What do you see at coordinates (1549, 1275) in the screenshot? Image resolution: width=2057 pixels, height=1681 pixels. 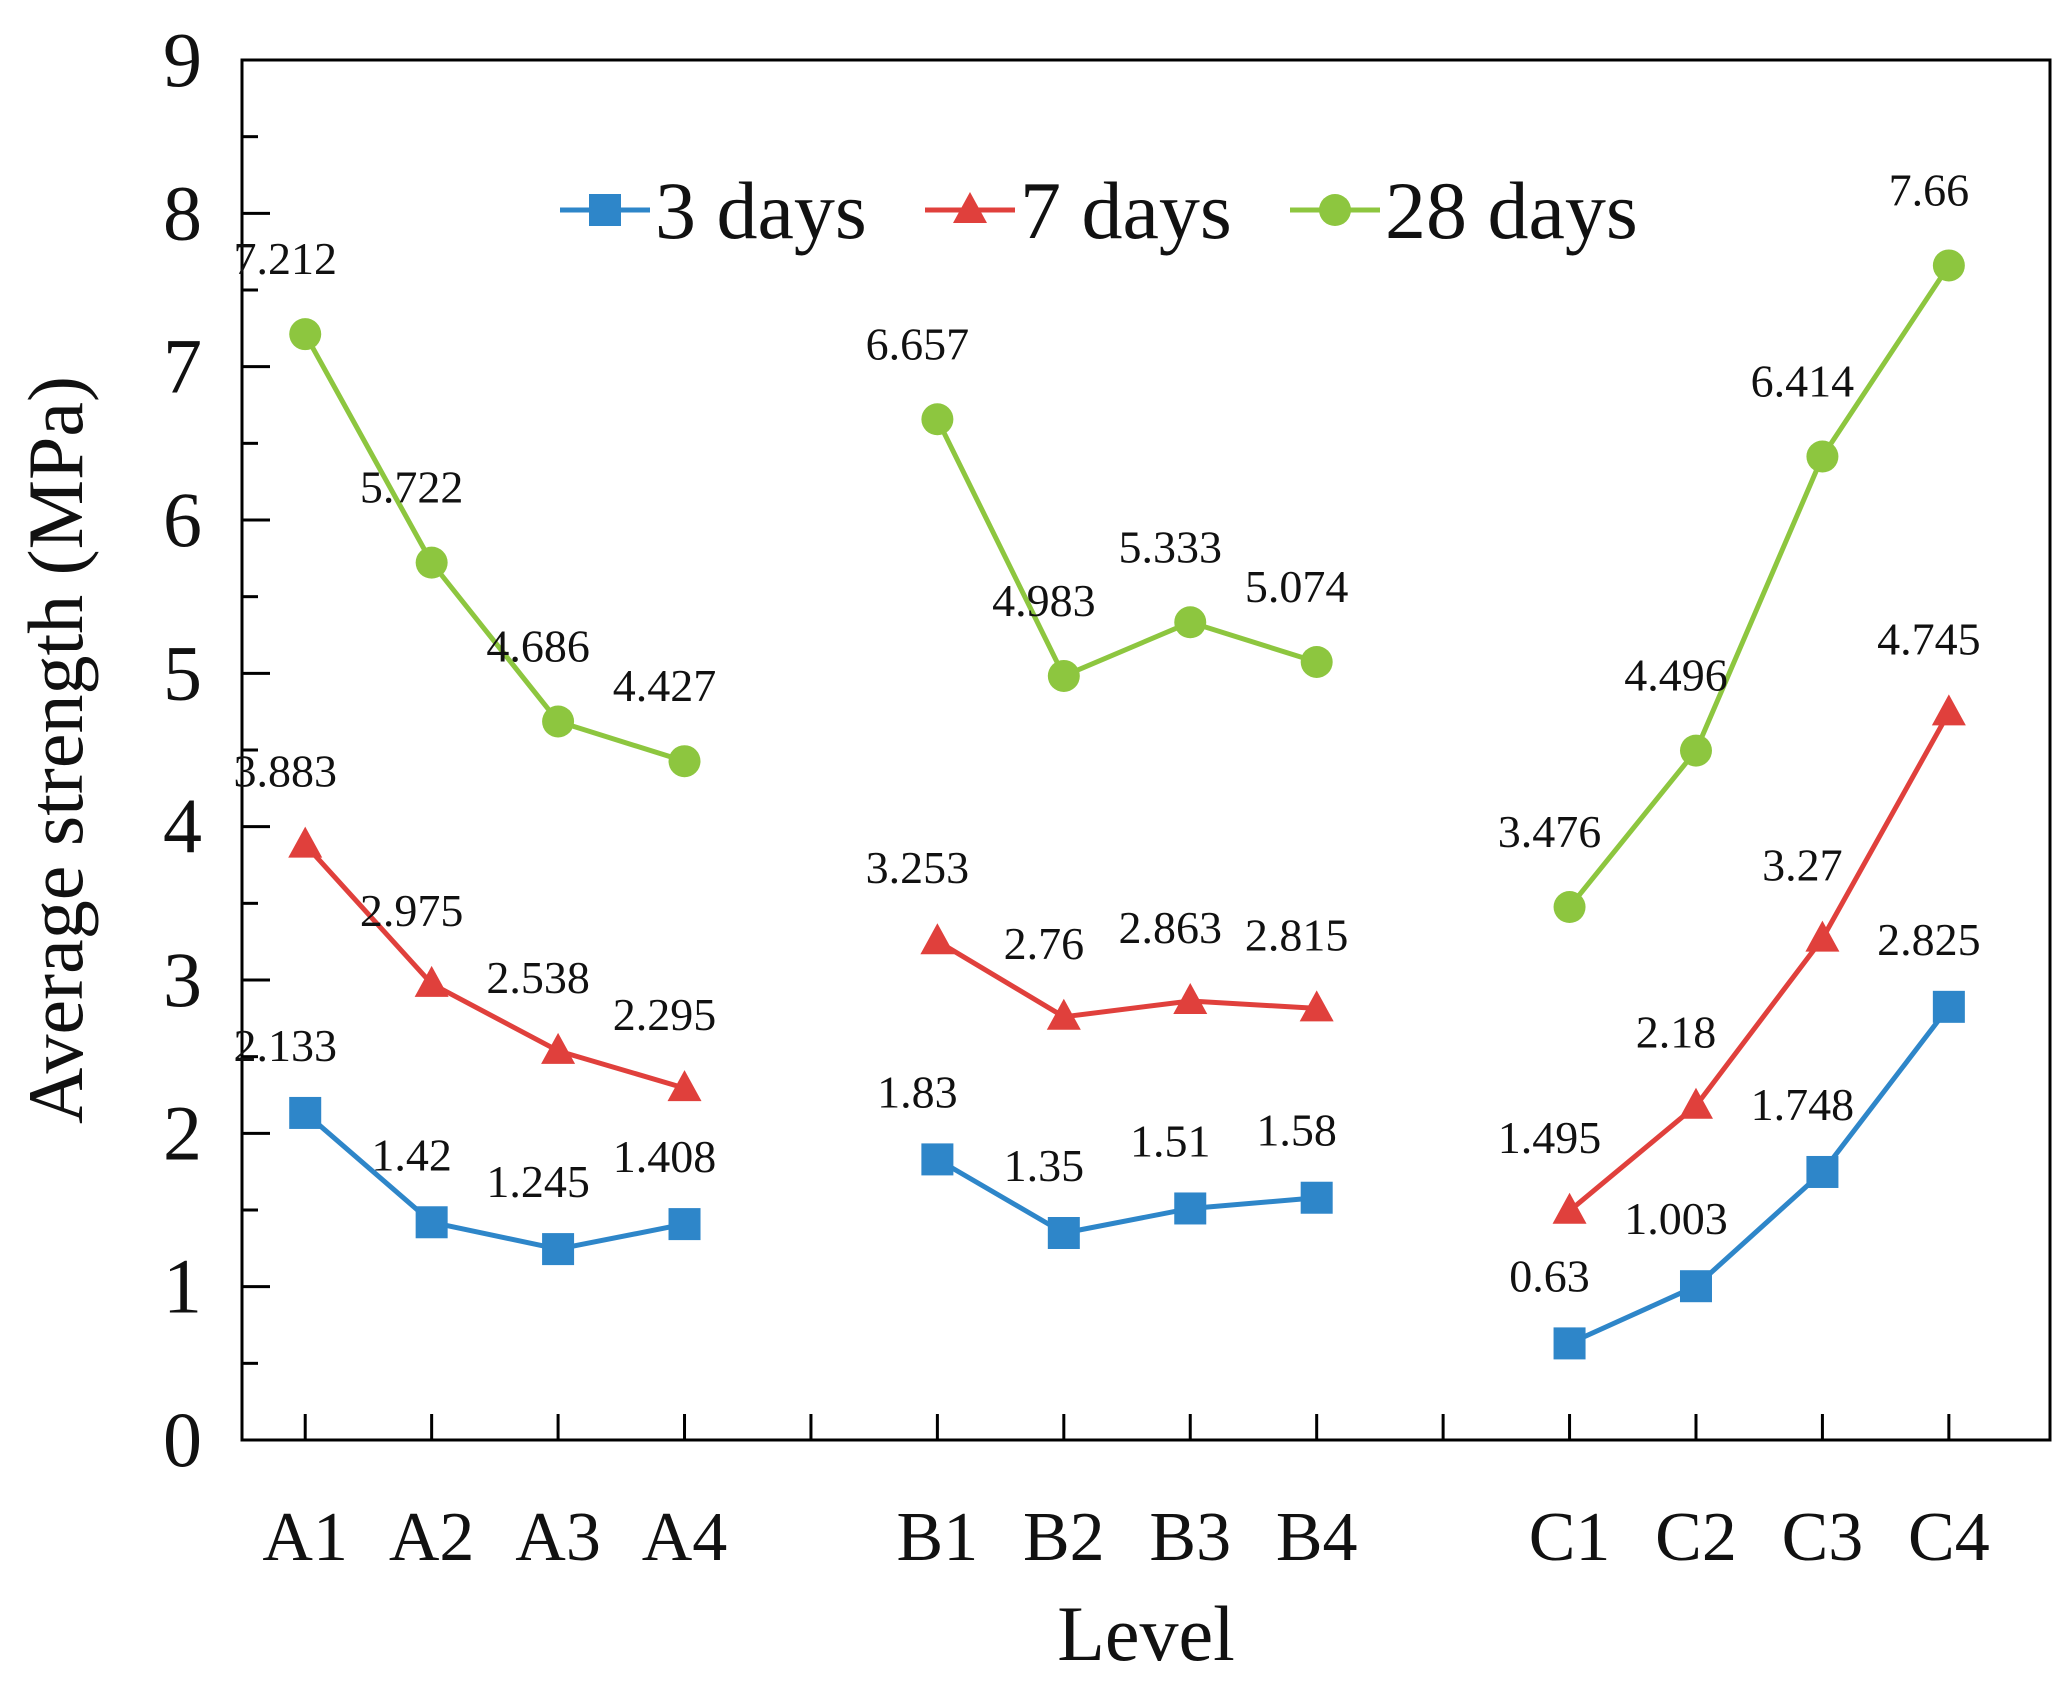 I see `data-label: 0.63` at bounding box center [1549, 1275].